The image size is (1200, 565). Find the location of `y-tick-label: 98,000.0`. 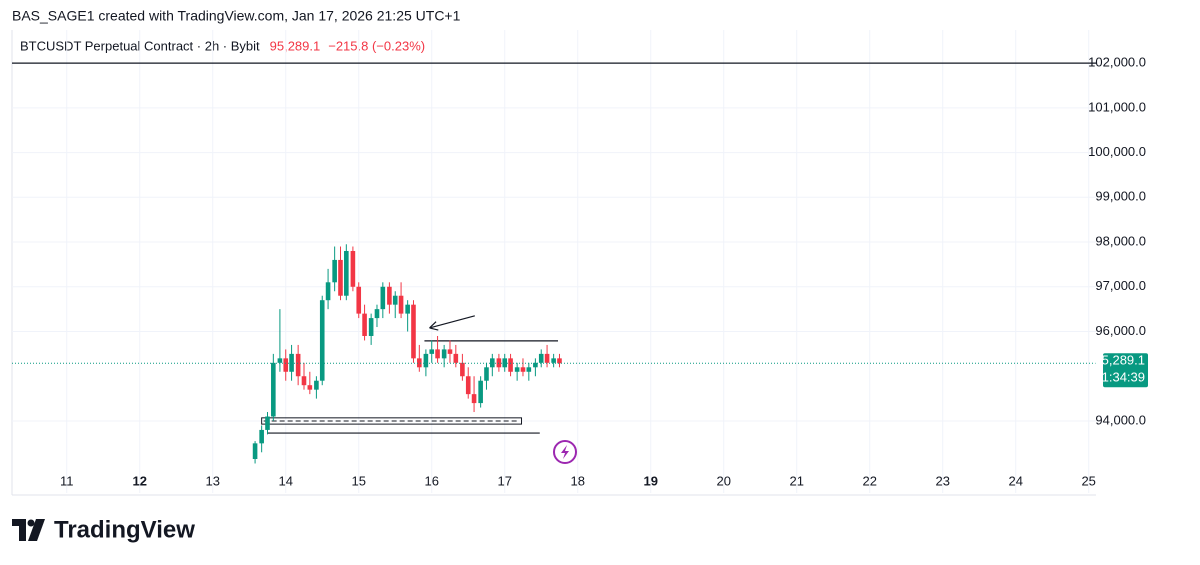

y-tick-label: 98,000.0 is located at coordinates (1120, 240).